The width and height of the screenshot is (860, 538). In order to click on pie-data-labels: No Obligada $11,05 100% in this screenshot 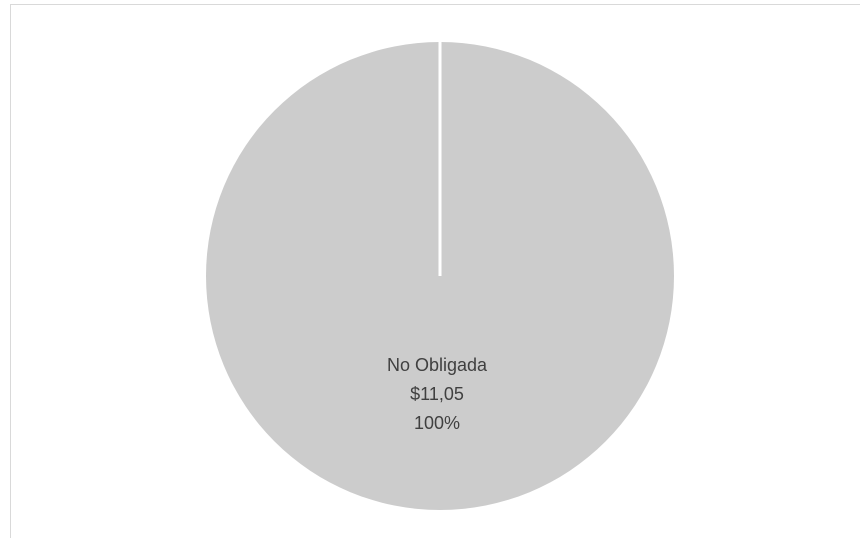, I will do `click(437, 394)`.